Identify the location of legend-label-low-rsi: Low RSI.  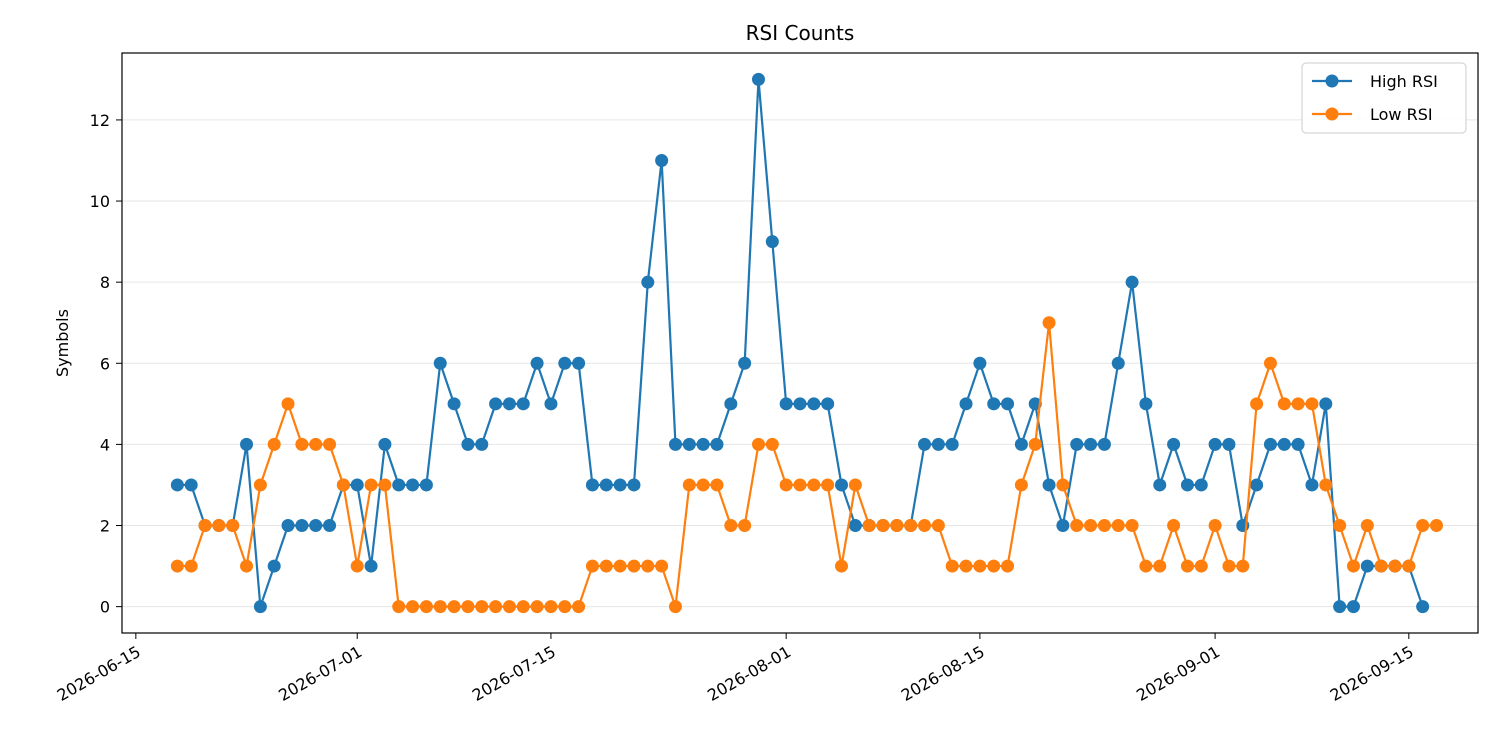
(1401, 114).